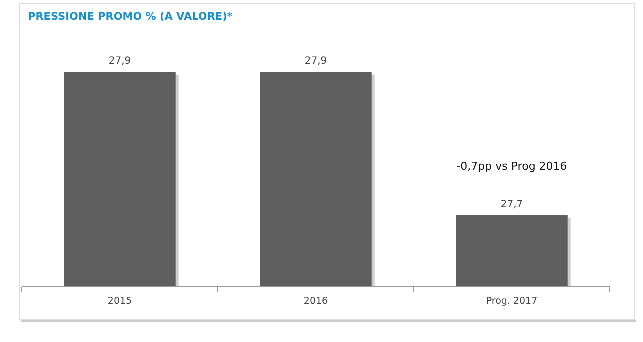 The height and width of the screenshot is (342, 643). Describe the element at coordinates (512, 301) in the screenshot. I see `x-tick-label: Prog. 2017` at that location.